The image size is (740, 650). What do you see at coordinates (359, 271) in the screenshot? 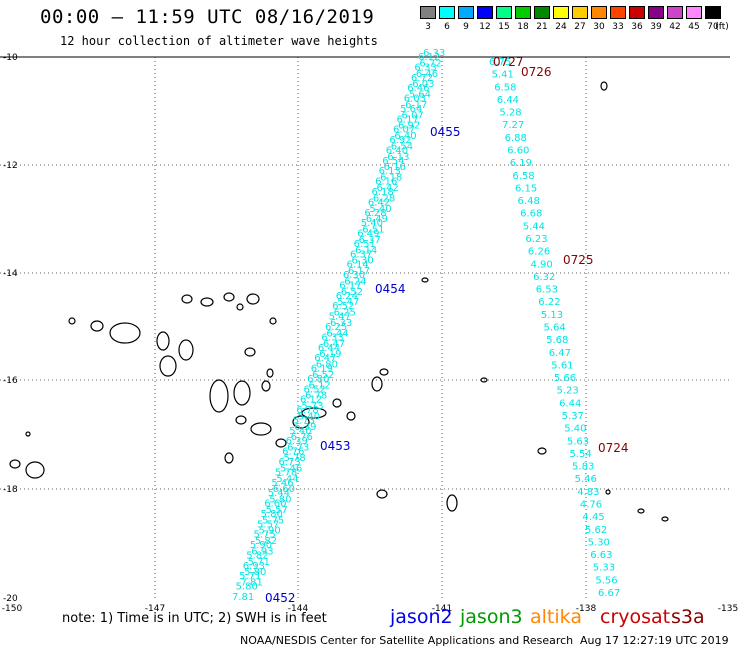
I see `wave-height-label: 6.17` at bounding box center [359, 271].